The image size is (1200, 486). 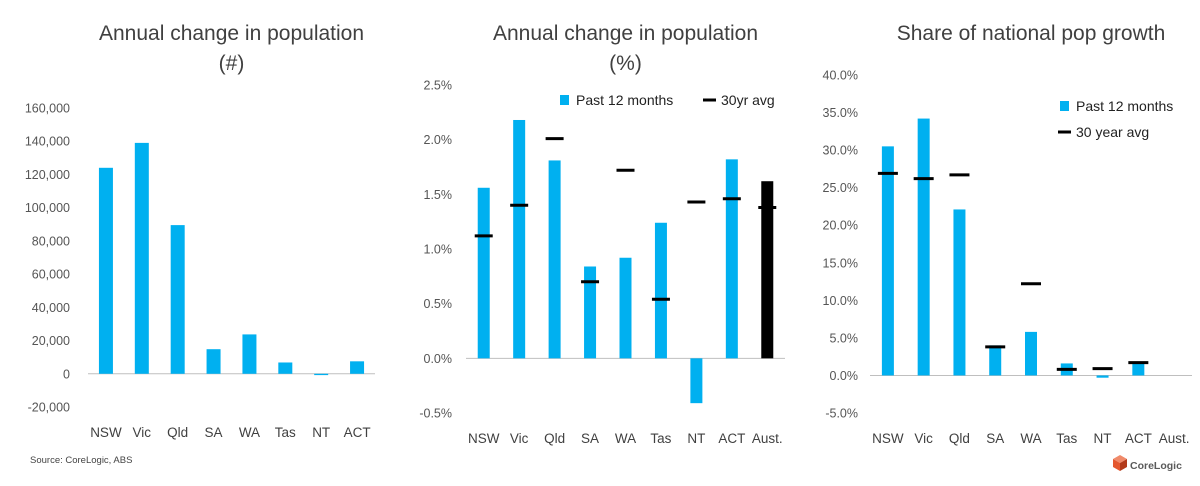 What do you see at coordinates (49, 408) in the screenshot?
I see `chart-1-ytick: -20,000` at bounding box center [49, 408].